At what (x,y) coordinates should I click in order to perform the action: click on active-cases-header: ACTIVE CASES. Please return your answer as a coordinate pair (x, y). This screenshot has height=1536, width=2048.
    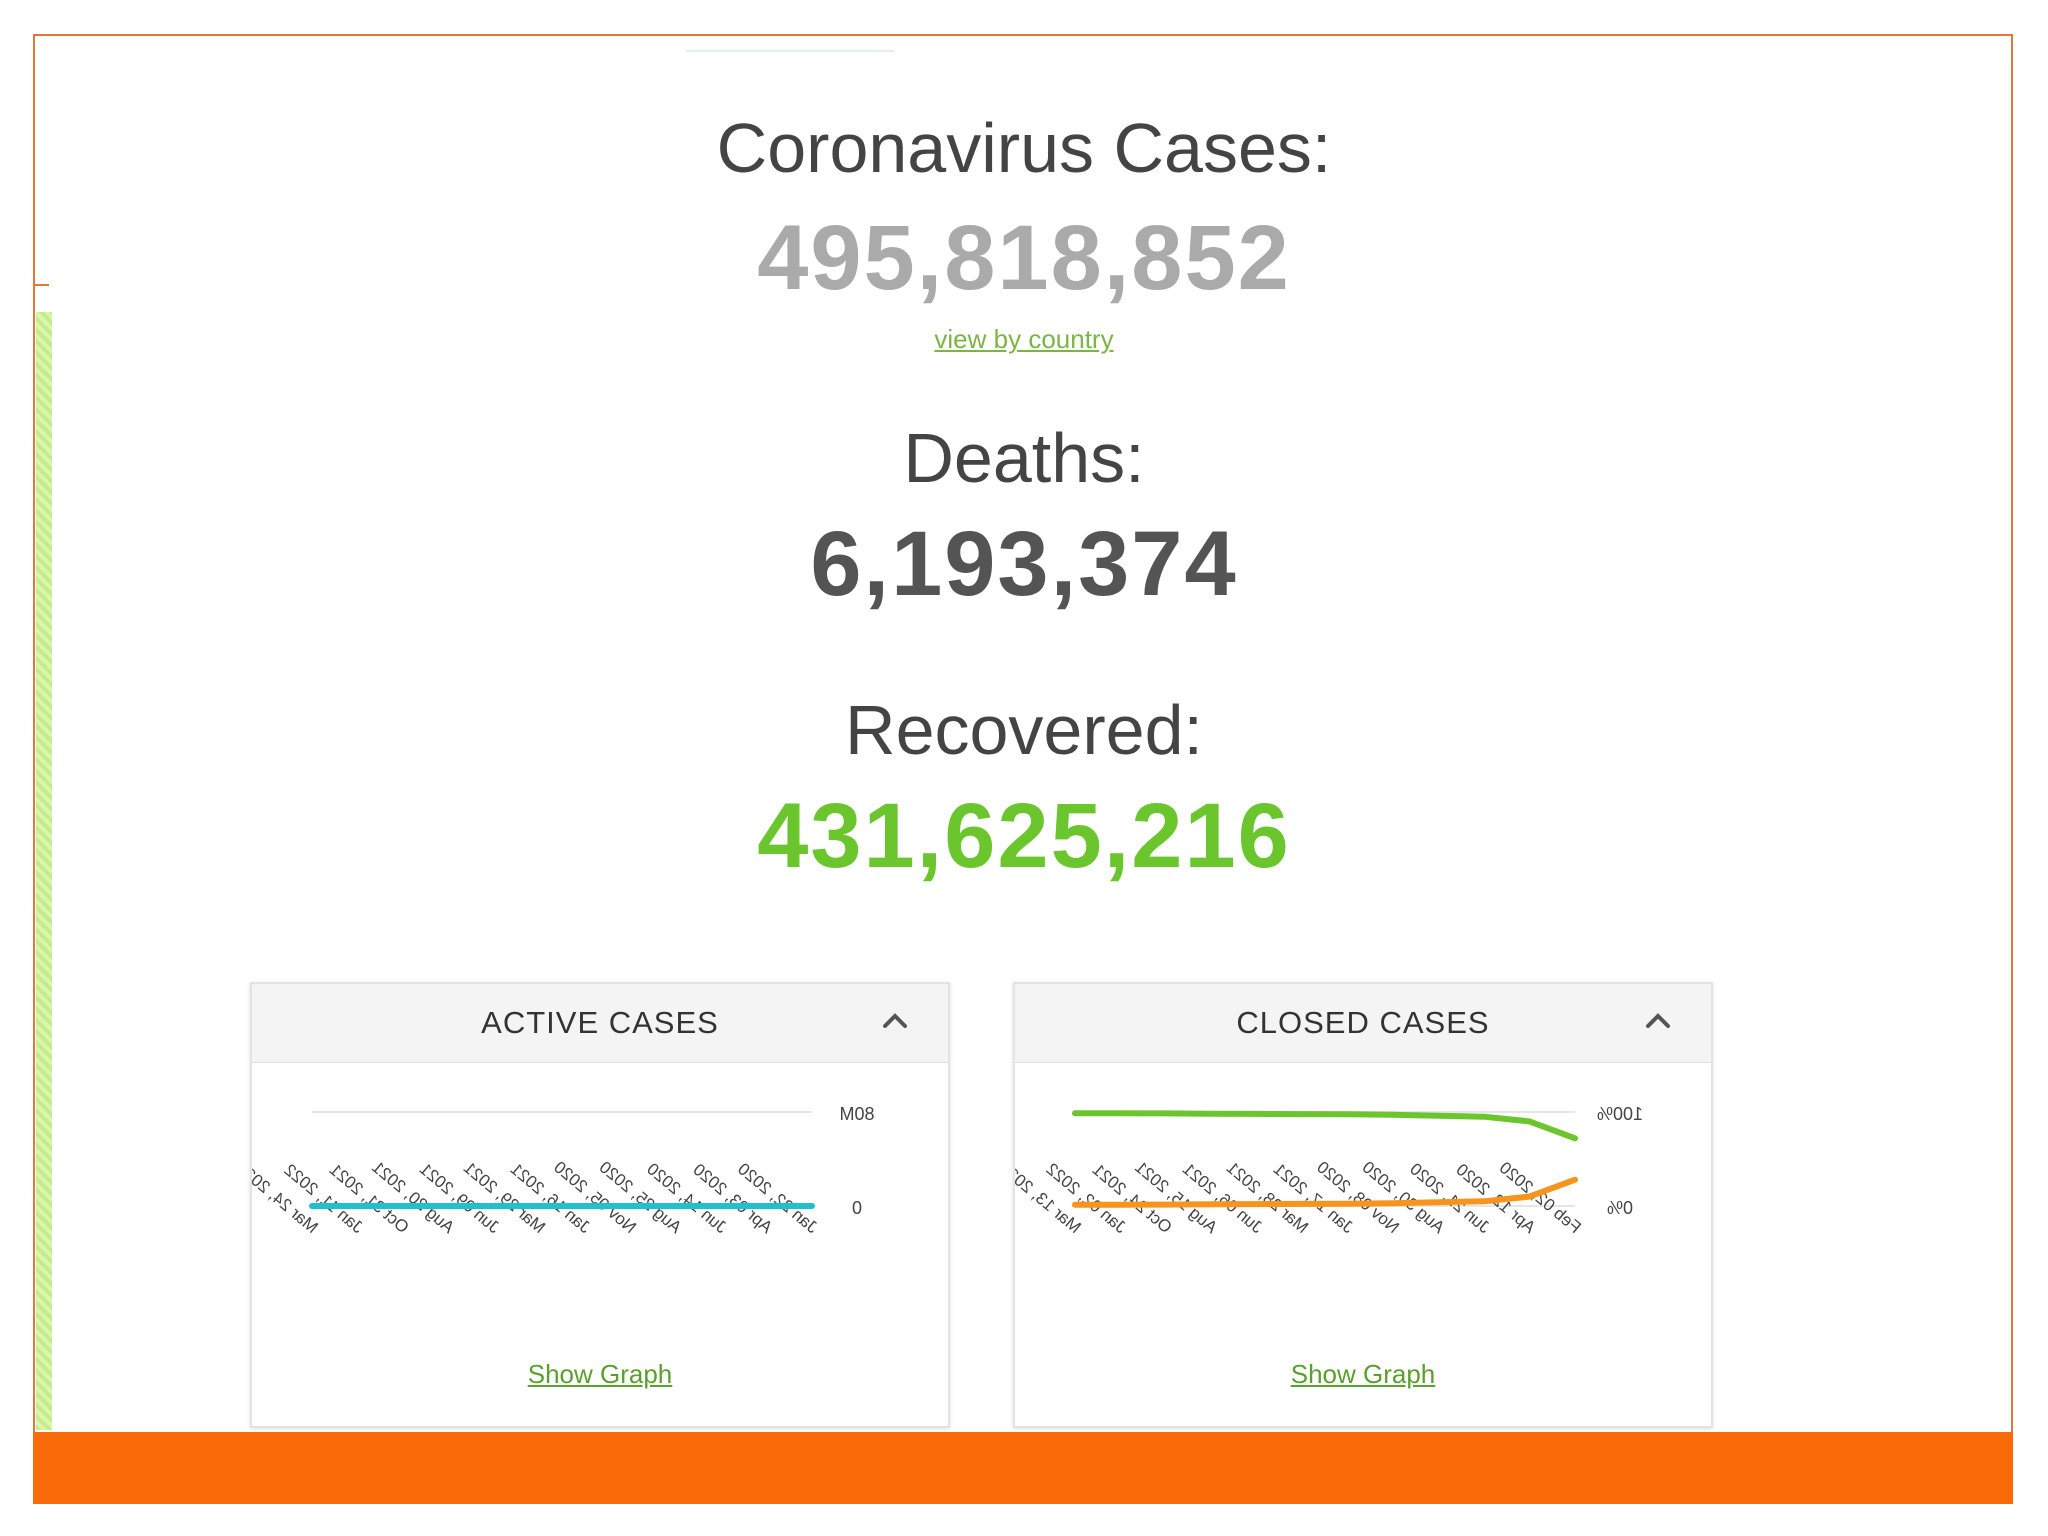
    Looking at the image, I should click on (600, 1023).